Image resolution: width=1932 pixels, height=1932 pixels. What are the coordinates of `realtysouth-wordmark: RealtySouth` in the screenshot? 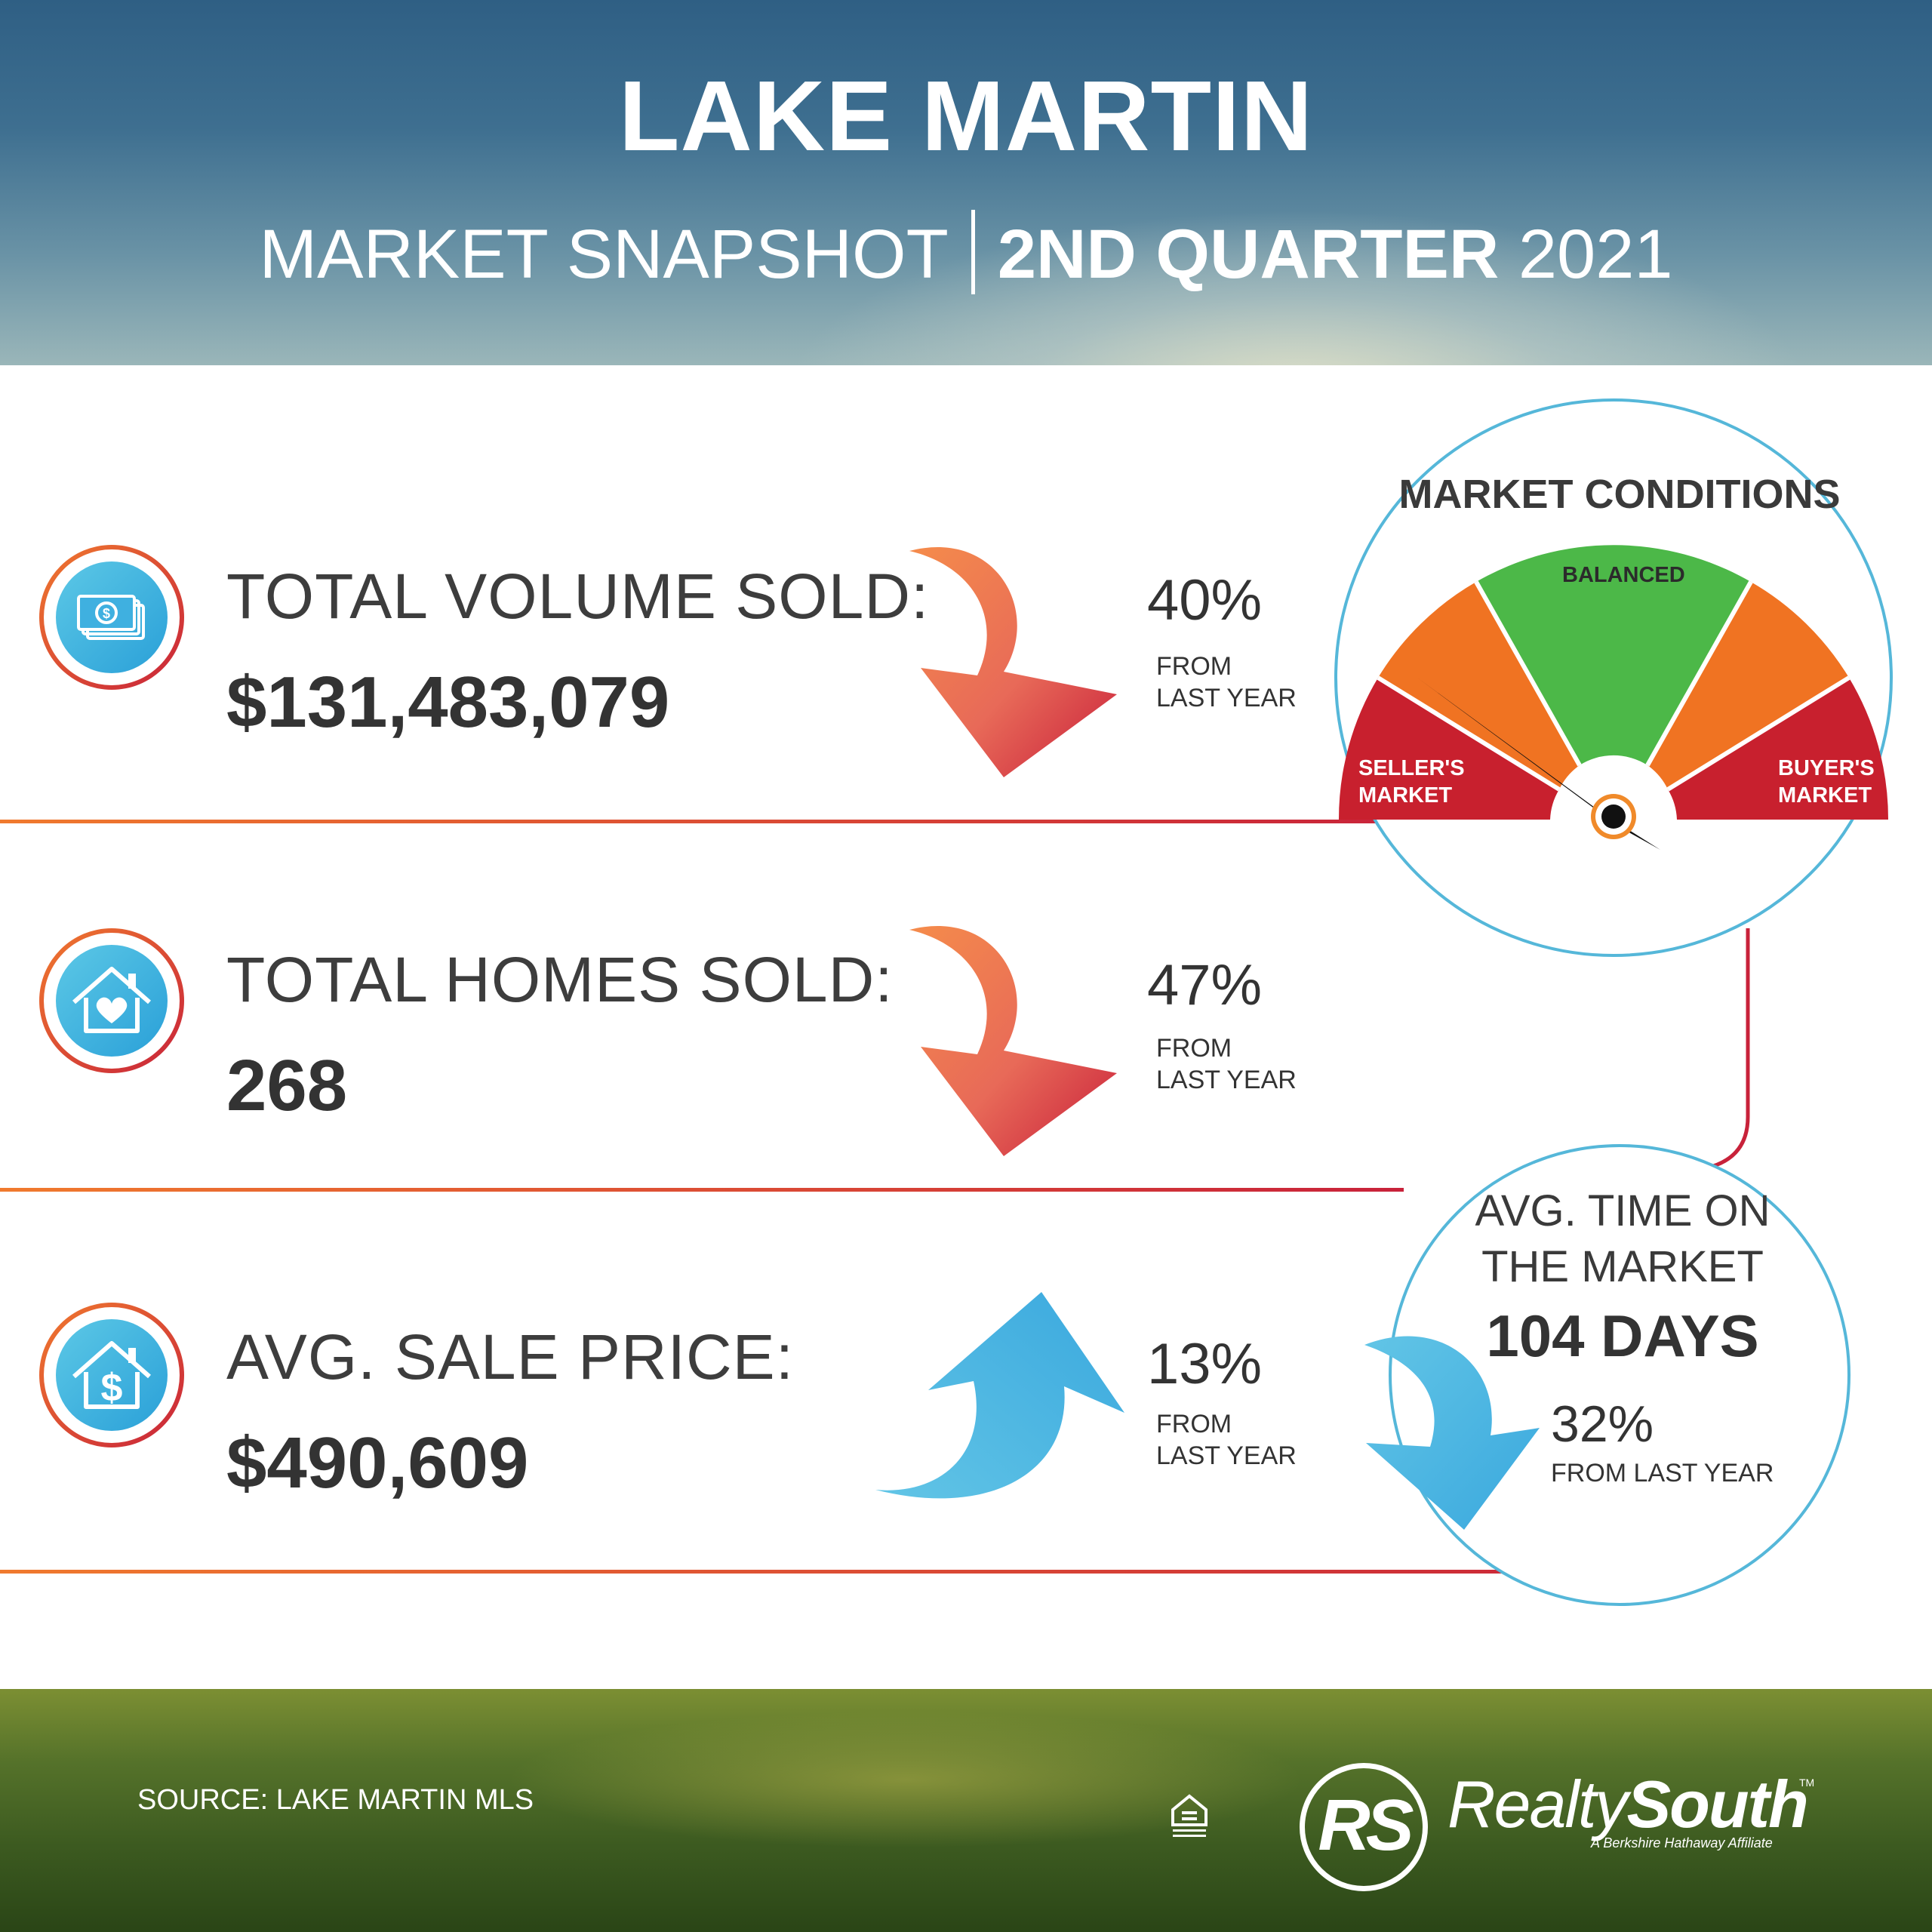 It's located at (1628, 1804).